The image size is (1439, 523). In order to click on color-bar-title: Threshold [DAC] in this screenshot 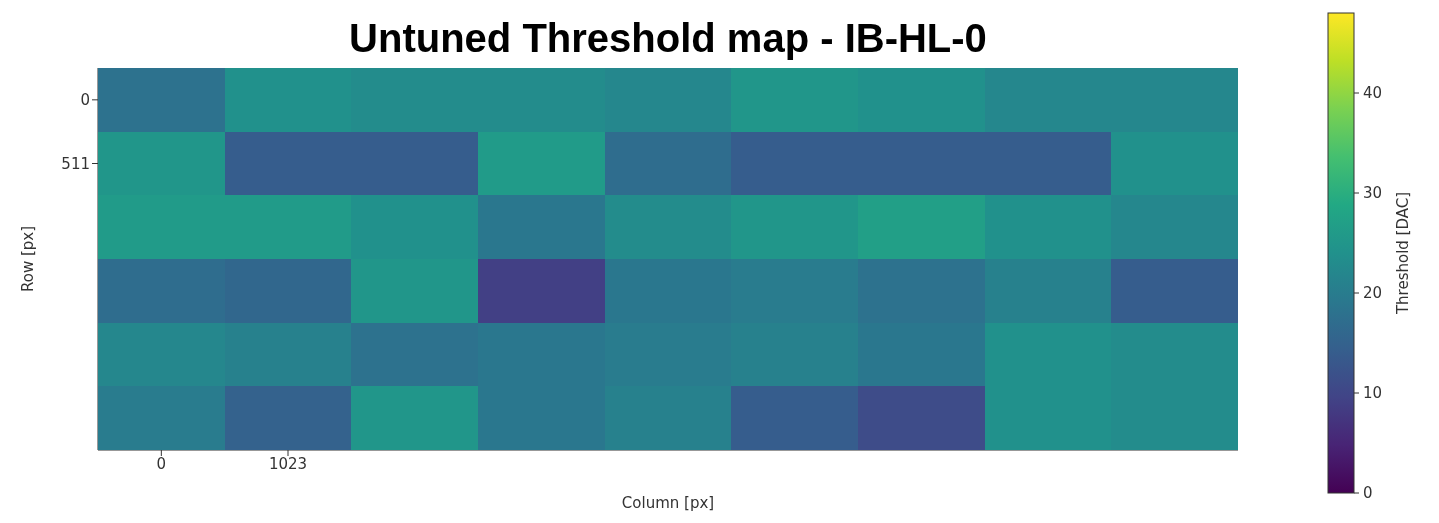, I will do `click(1403, 253)`.